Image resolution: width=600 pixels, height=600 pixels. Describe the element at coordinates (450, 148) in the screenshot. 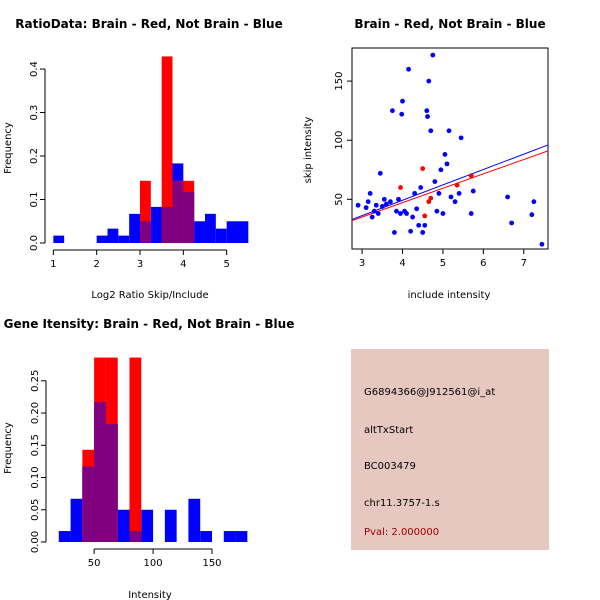

I see `scatter-plot-frame` at that location.